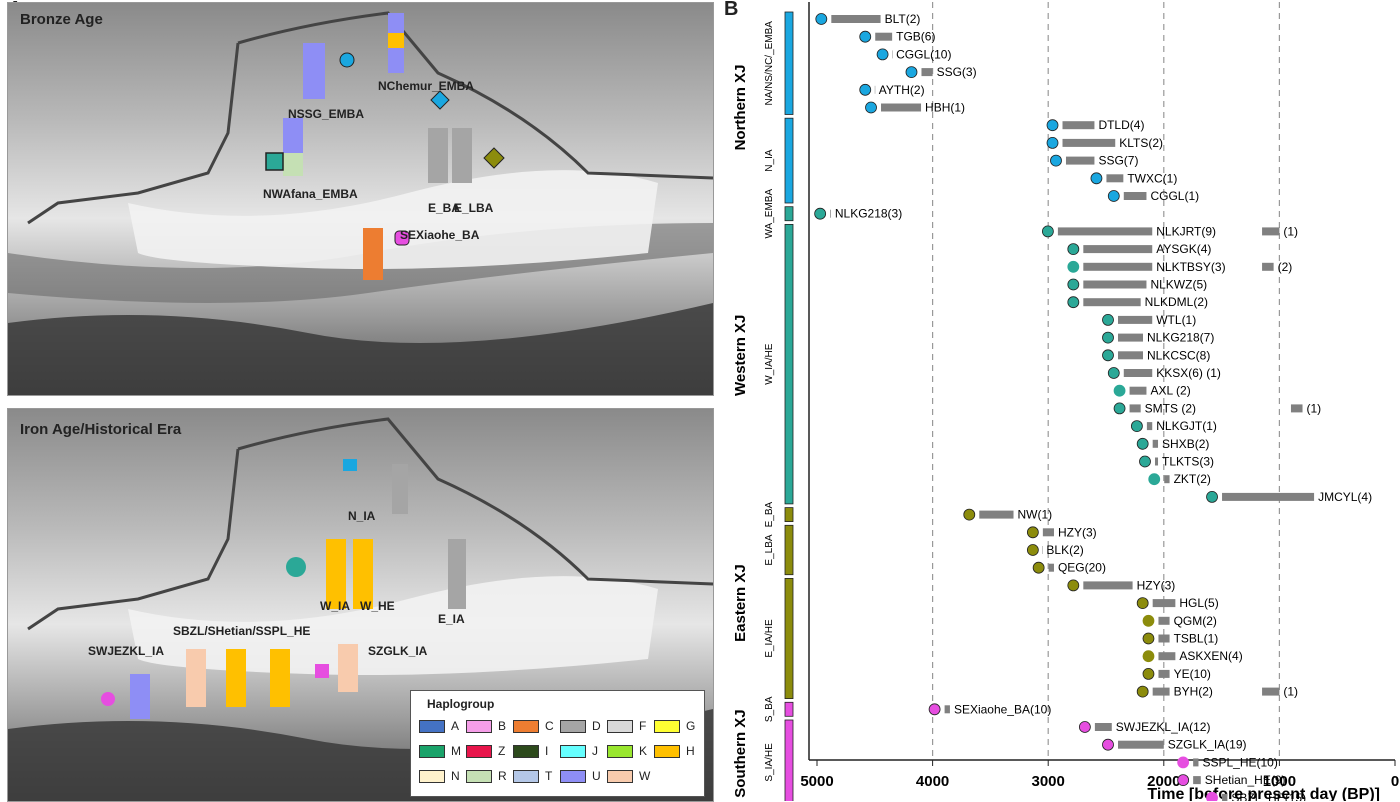 The width and height of the screenshot is (1400, 802). I want to click on marker-open-diamond-icon, so click(1183, 762).